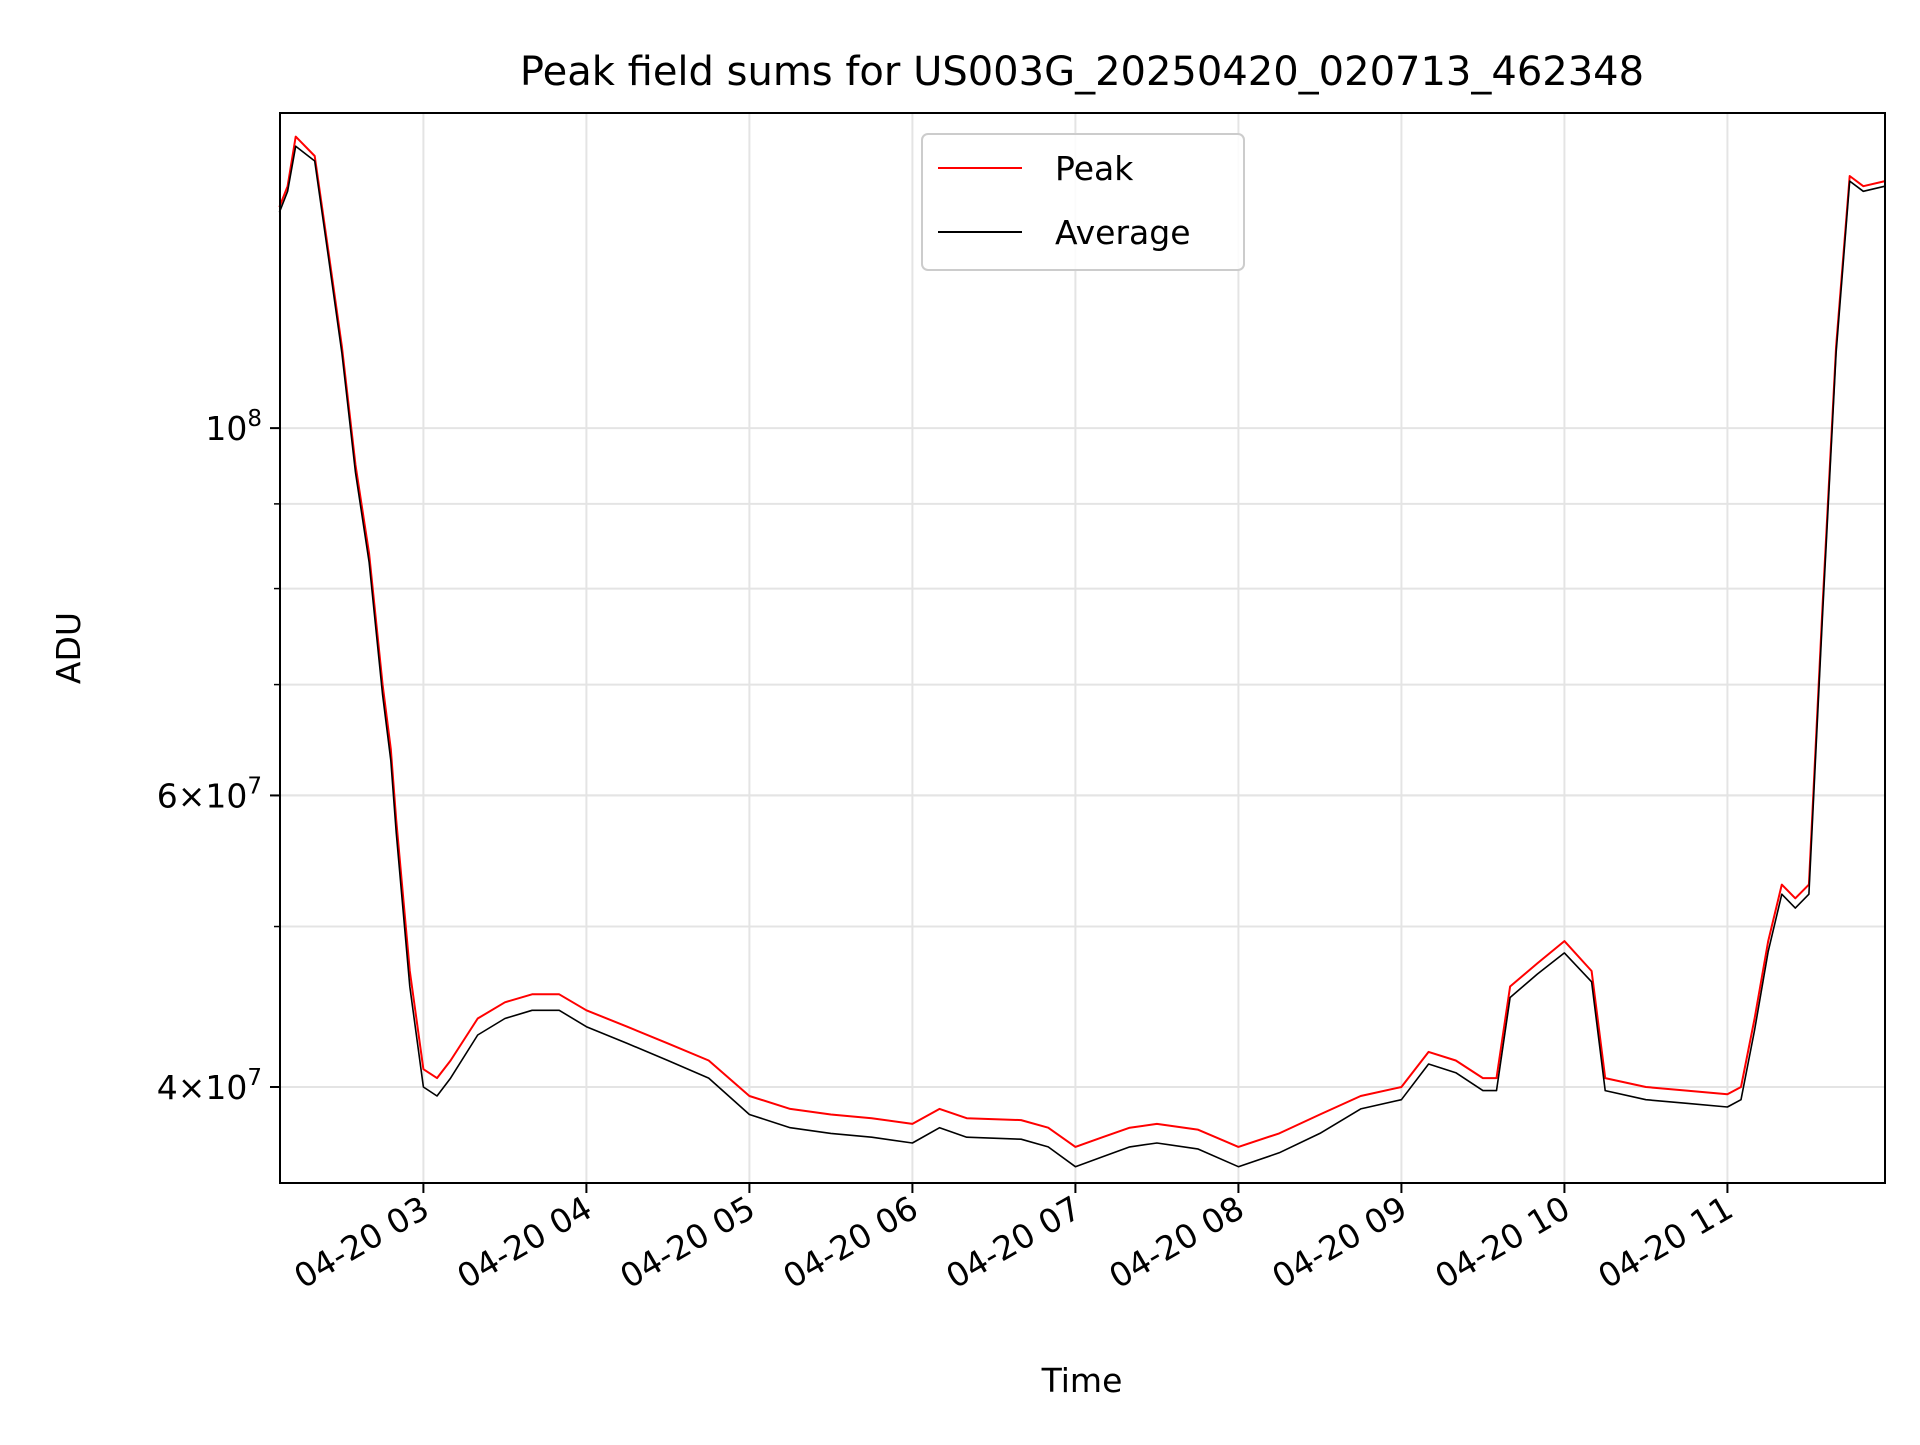 Image resolution: width=1920 pixels, height=1445 pixels. I want to click on legend-peak-label: Peak, so click(1094, 168).